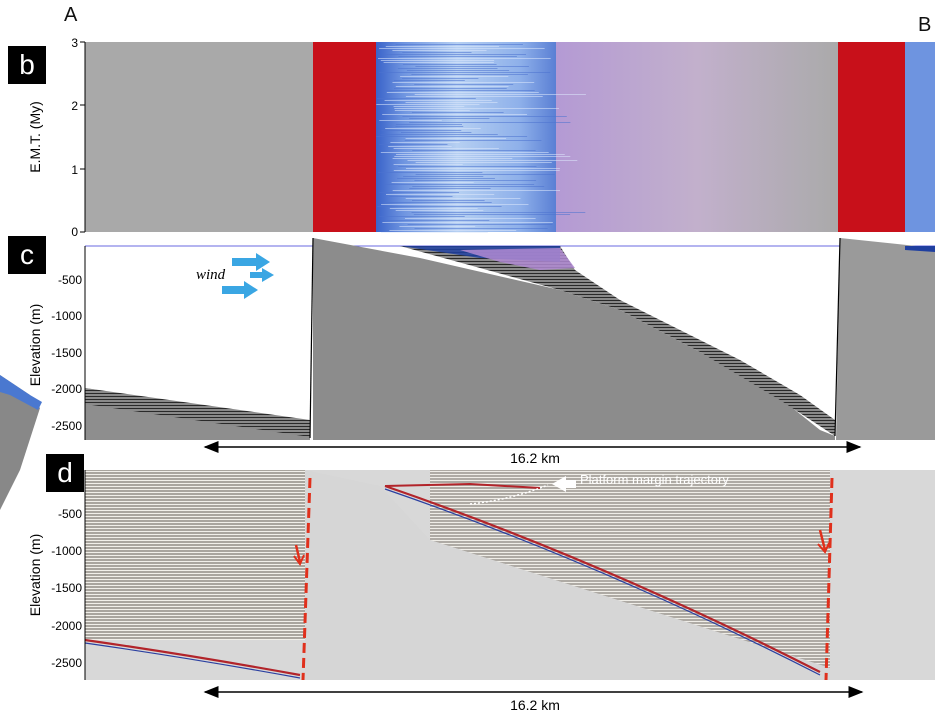 The width and height of the screenshot is (935, 716). What do you see at coordinates (630, 569) in the screenshot?
I see `panel-d-right-striped` at bounding box center [630, 569].